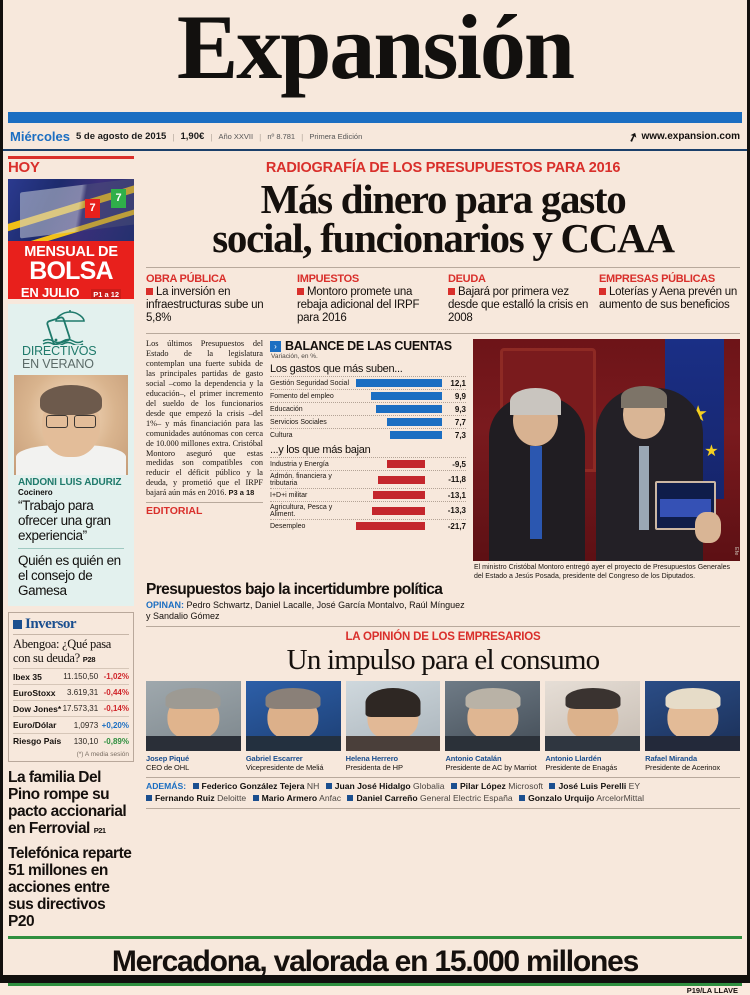 The width and height of the screenshot is (750, 995). What do you see at coordinates (711, 452) in the screenshot?
I see `star-icon: ★` at bounding box center [711, 452].